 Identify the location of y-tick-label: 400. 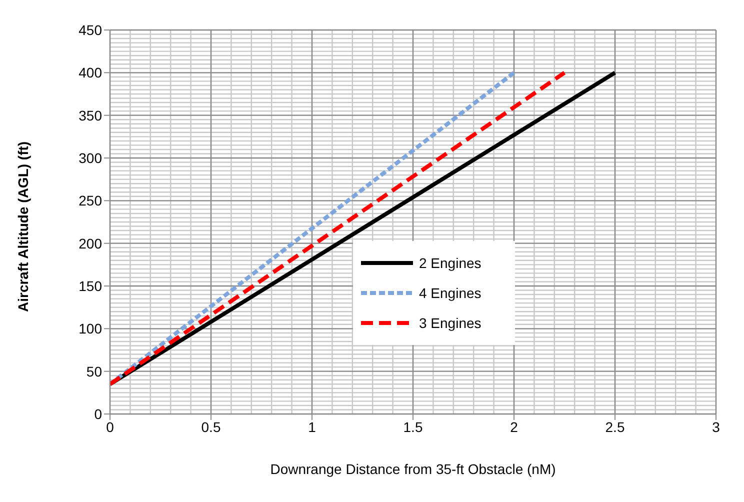
(90, 72).